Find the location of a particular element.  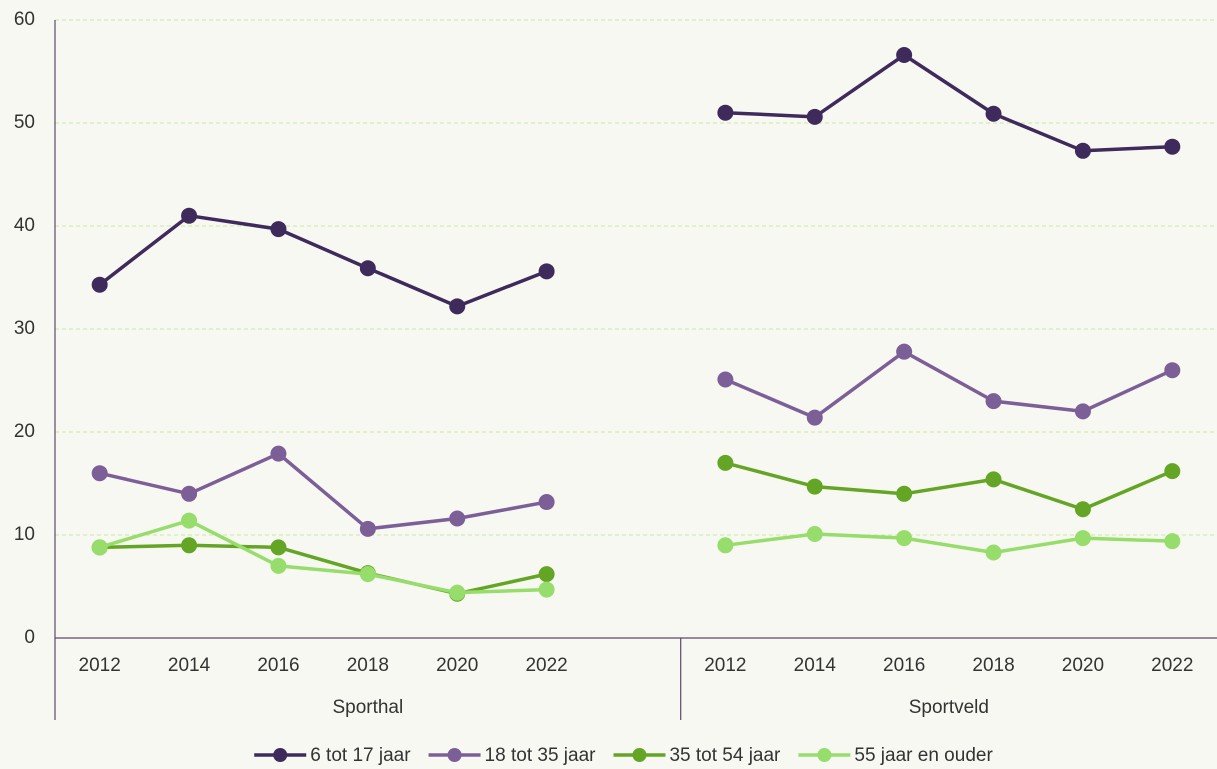

legend-label: 35 tot 54 jaar is located at coordinates (725, 755).